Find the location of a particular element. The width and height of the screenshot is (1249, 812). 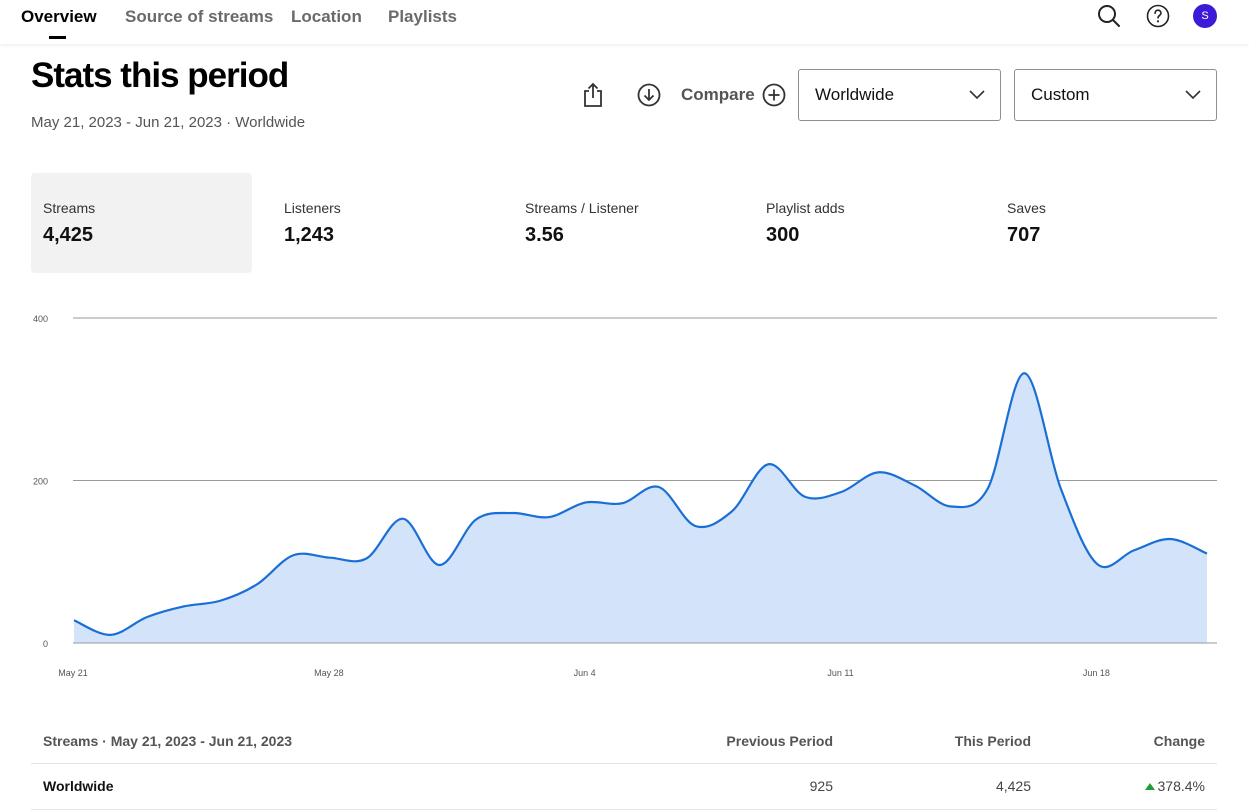

period-subtitle: May 21, 2023 - Jun 21, 2023 · Worldwide is located at coordinates (168, 122).